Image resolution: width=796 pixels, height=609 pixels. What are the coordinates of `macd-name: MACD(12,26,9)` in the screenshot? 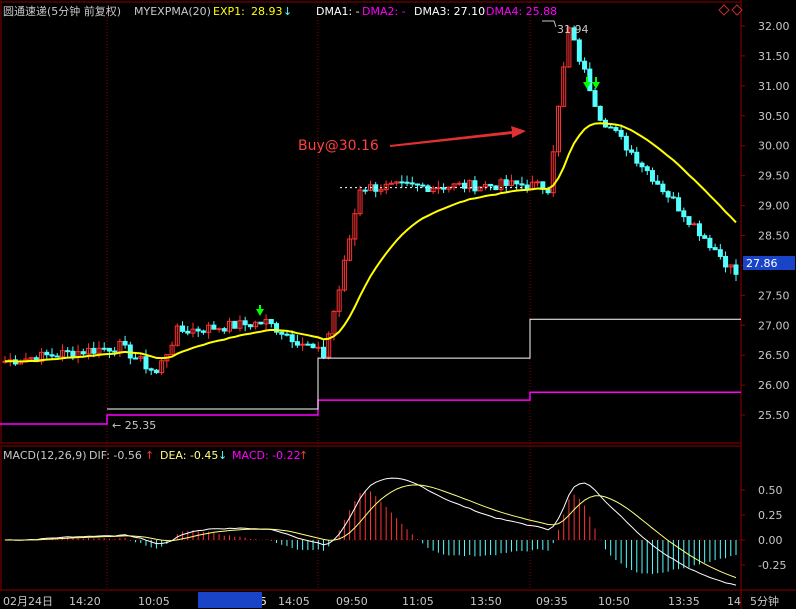 It's located at (45, 455).